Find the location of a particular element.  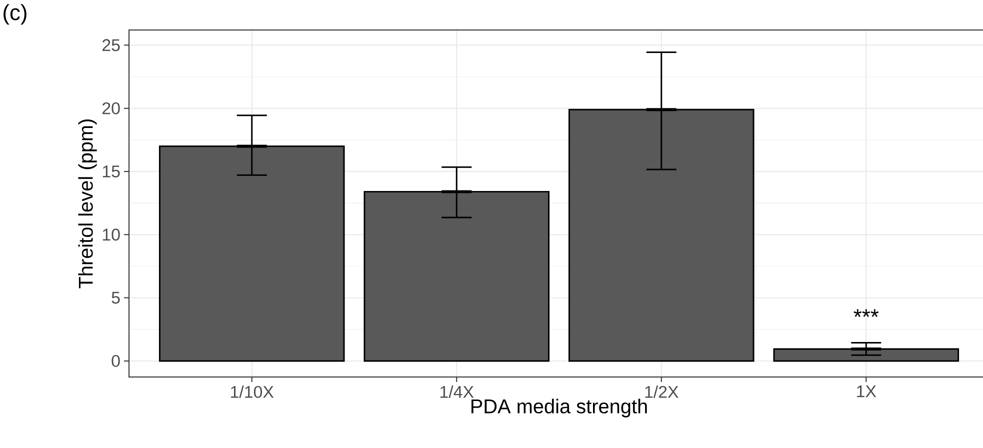

annotation: *** is located at coordinates (866, 313).